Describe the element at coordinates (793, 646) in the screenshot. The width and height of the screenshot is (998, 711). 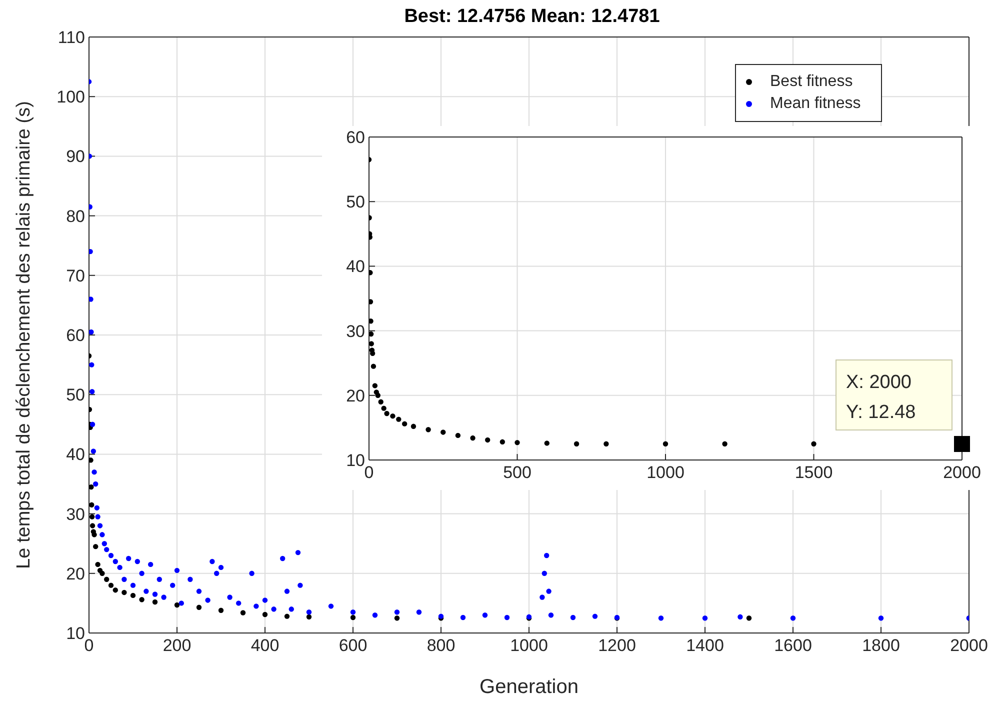
I see `x-tick-label: 1600` at that location.